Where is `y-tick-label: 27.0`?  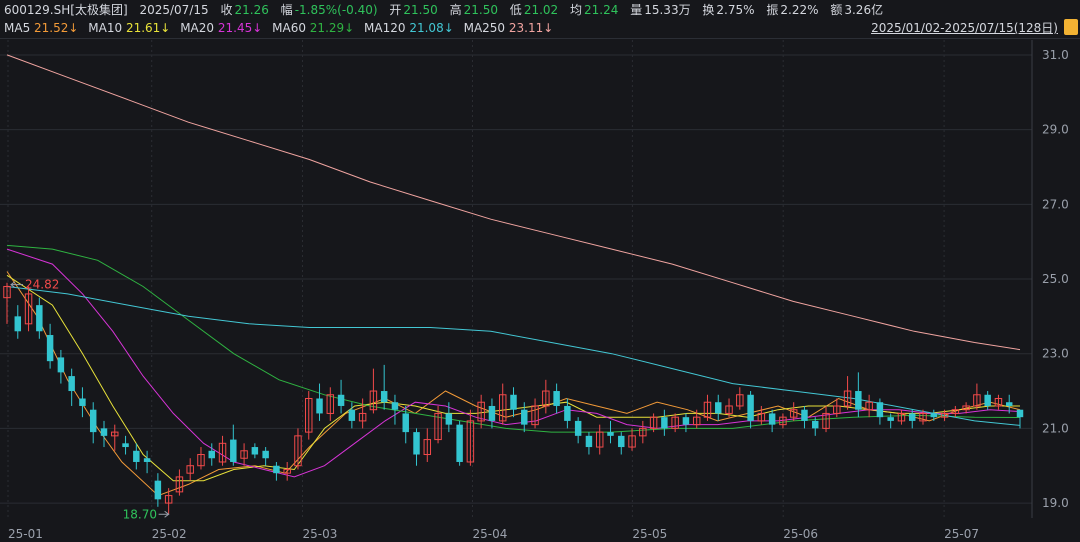
y-tick-label: 27.0 is located at coordinates (1055, 204).